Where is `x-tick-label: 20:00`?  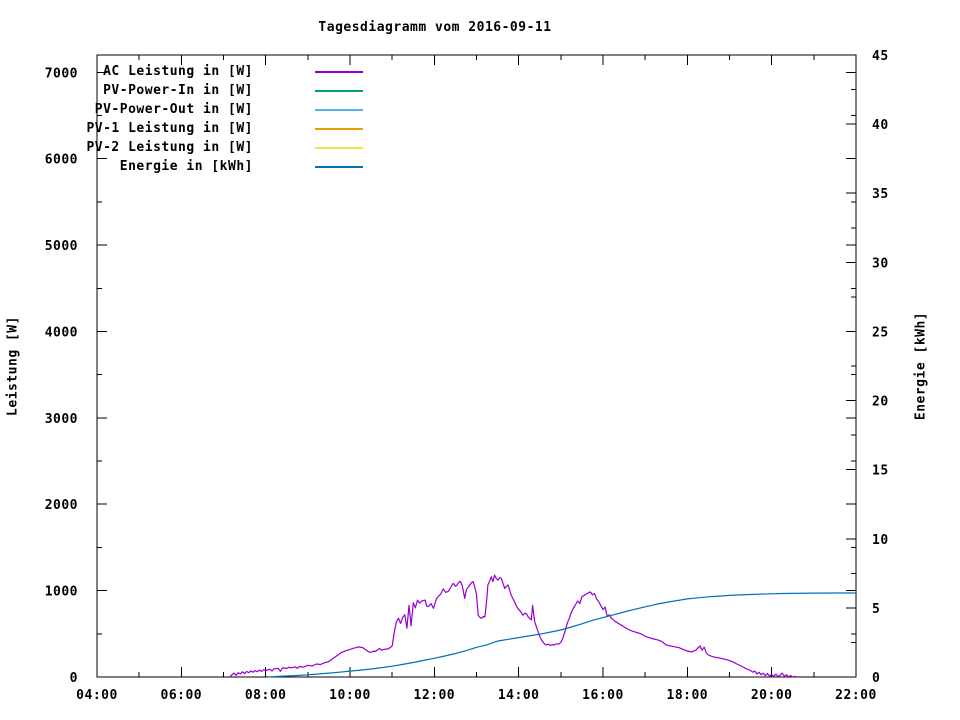
x-tick-label: 20:00 is located at coordinates (772, 695).